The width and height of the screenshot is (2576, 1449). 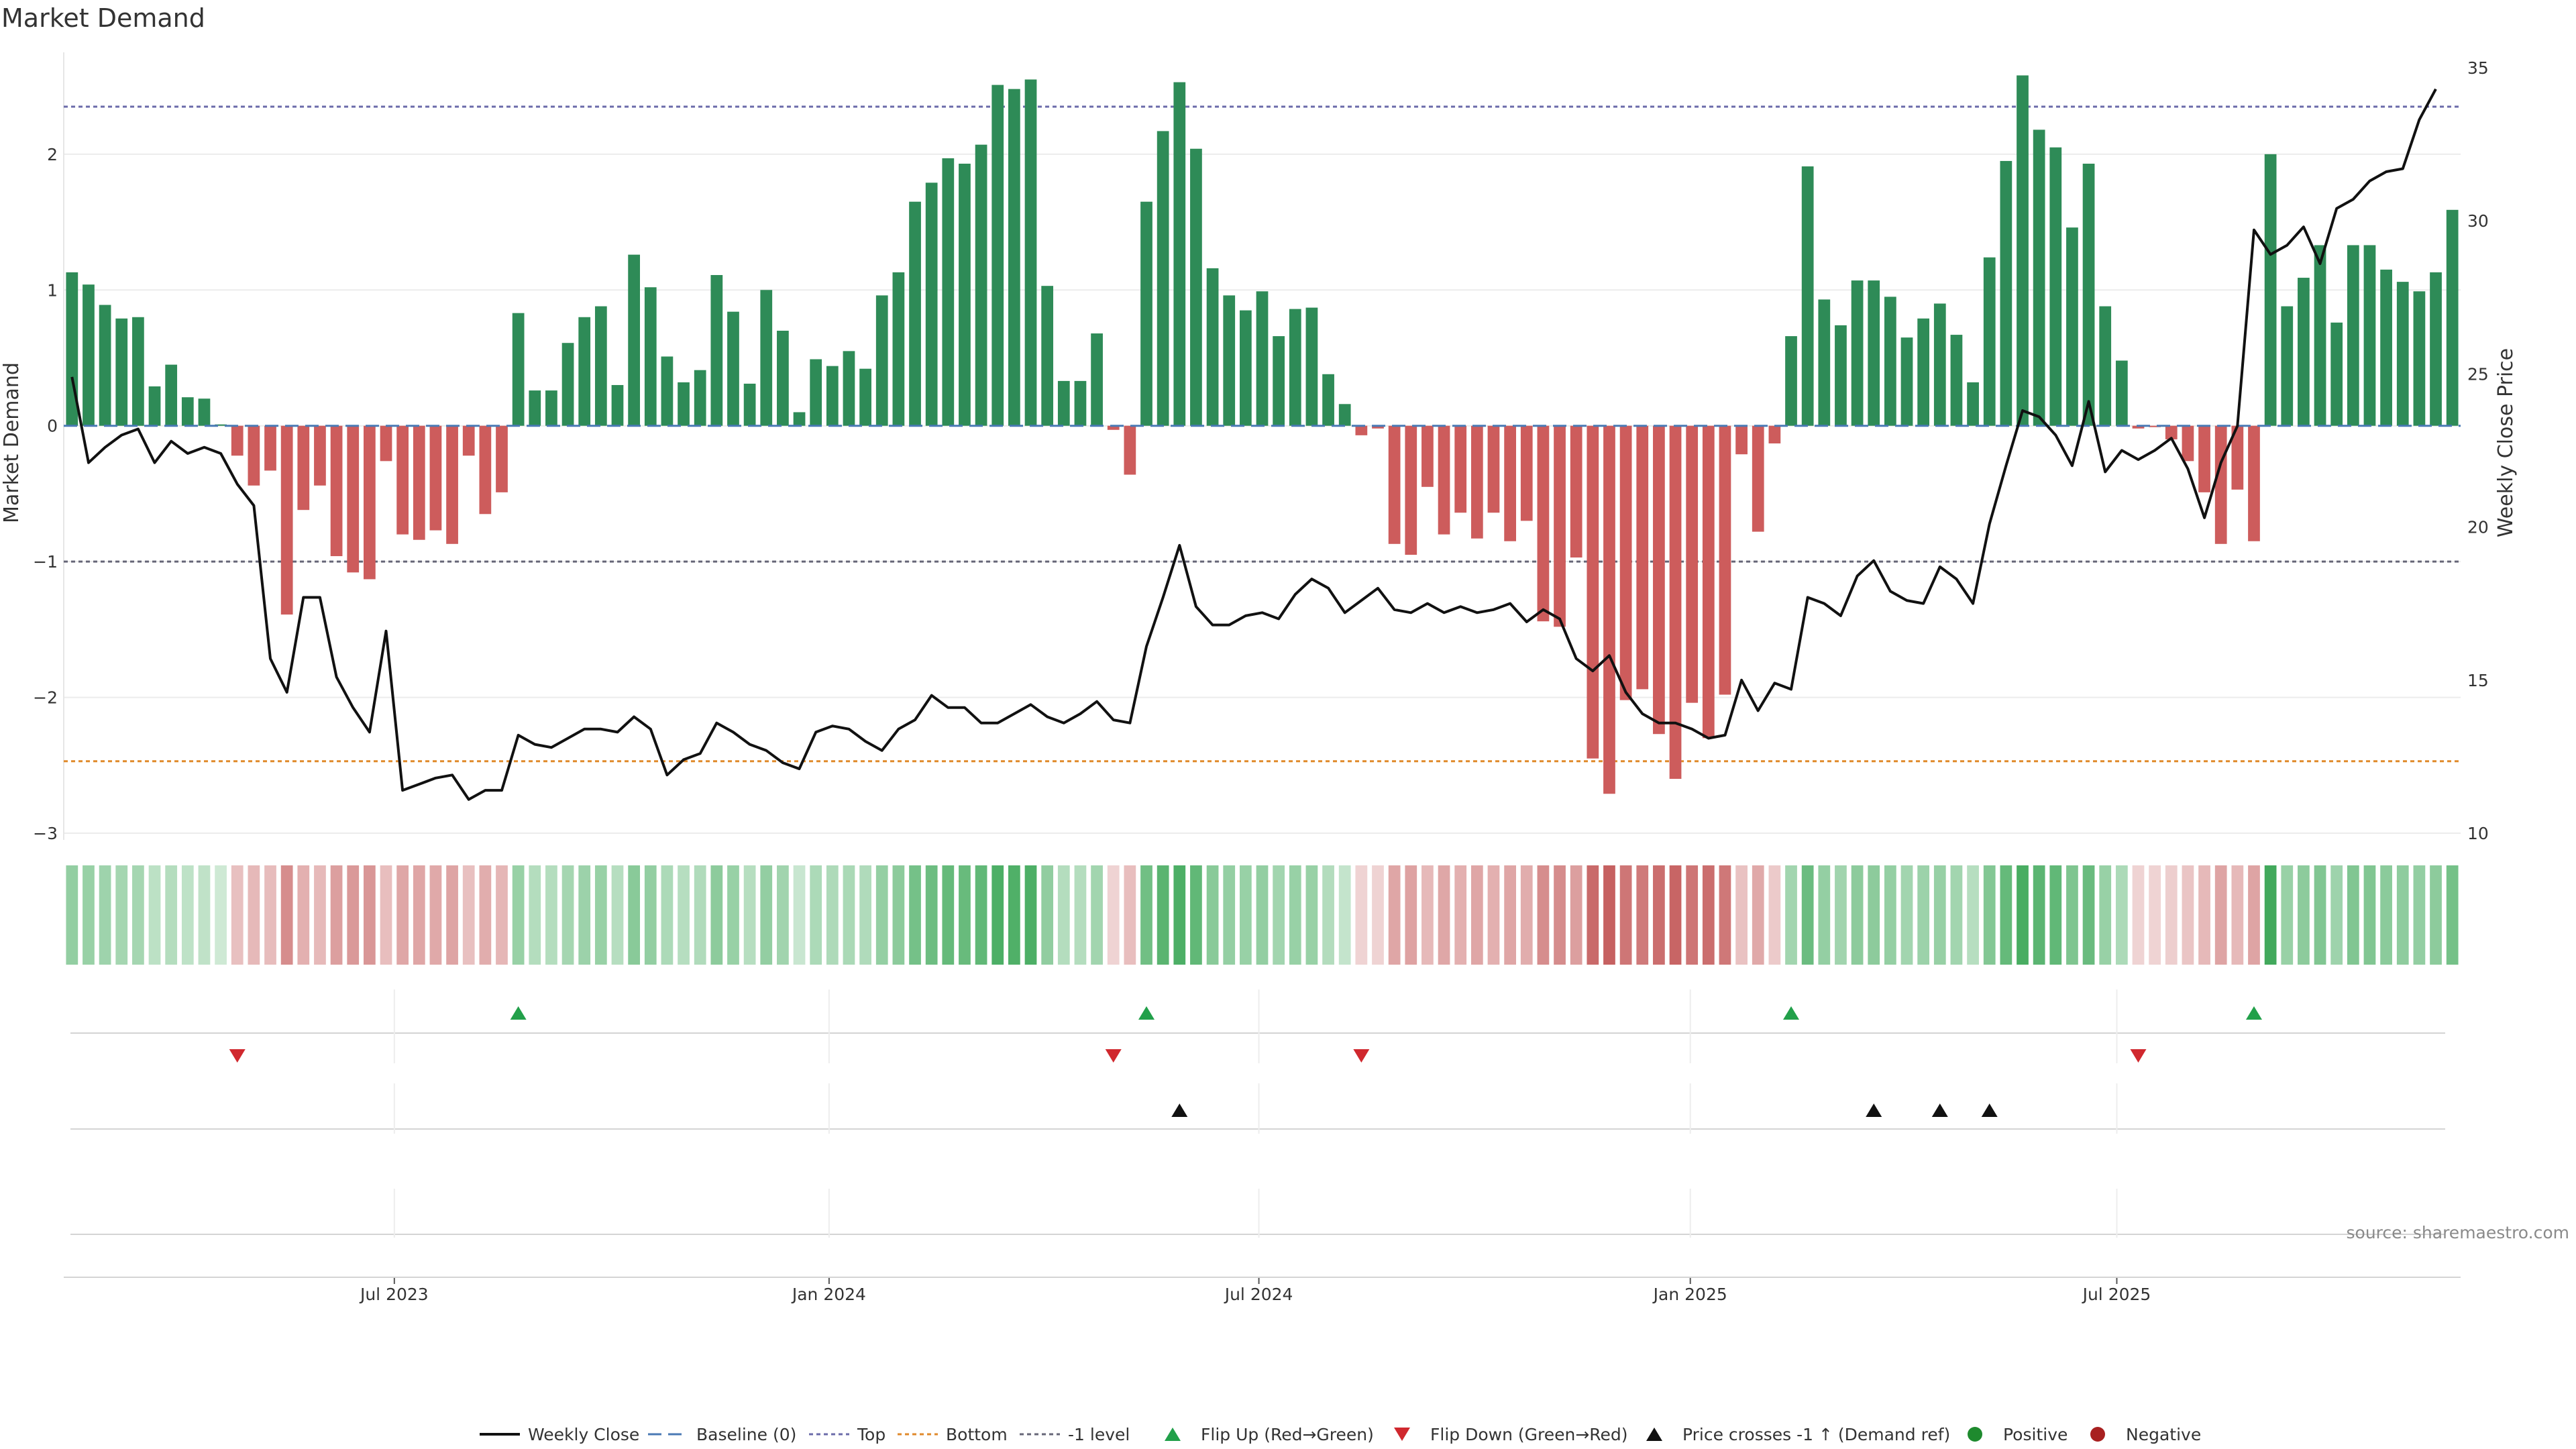 I want to click on legend-label: Flip Up (Red→Green), so click(x=1287, y=1434).